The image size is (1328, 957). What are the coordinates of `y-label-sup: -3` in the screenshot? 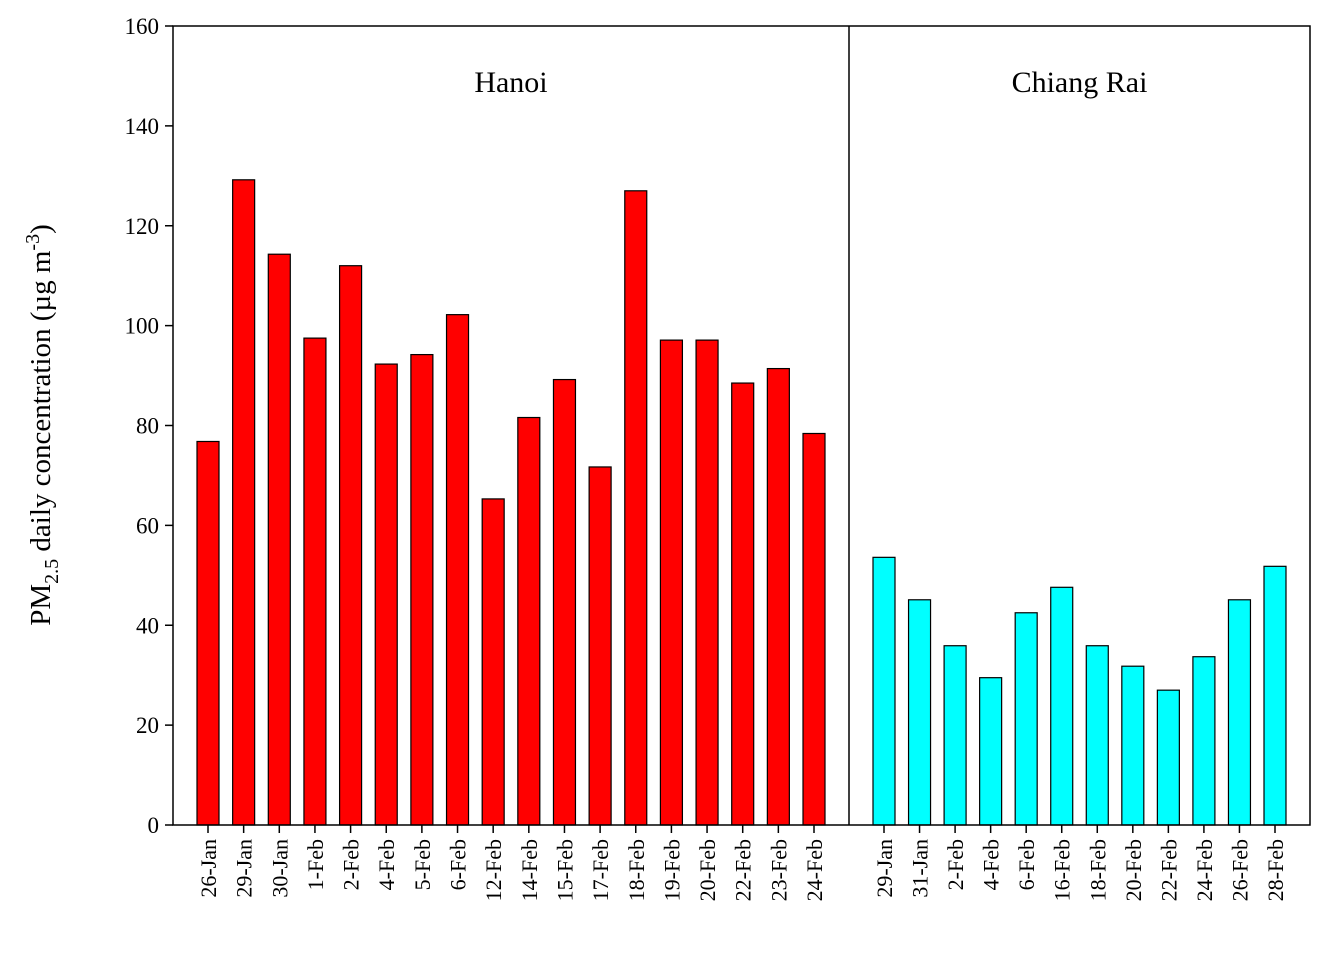 It's located at (33, 242).